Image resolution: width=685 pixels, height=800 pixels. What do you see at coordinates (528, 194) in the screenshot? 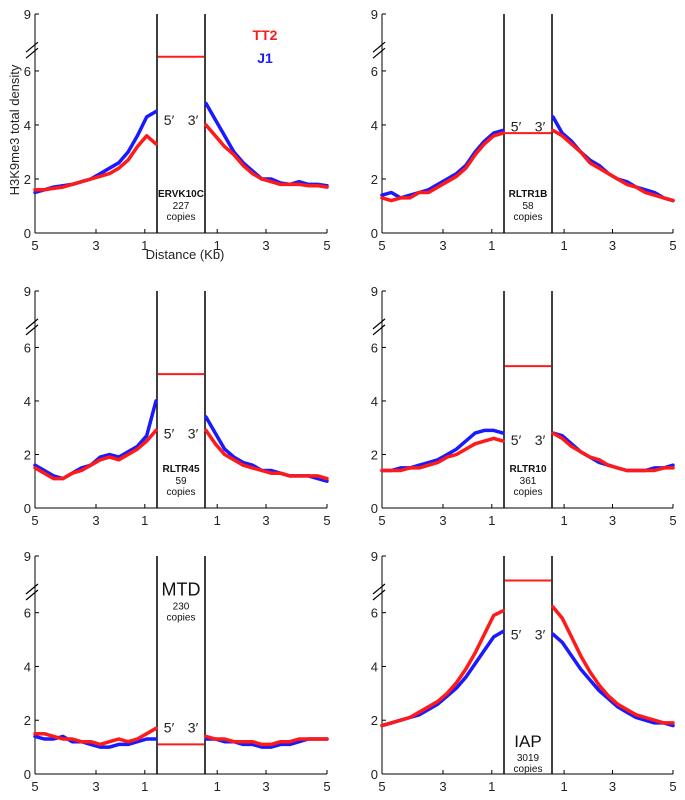
I see `element-name: RLTR1B` at bounding box center [528, 194].